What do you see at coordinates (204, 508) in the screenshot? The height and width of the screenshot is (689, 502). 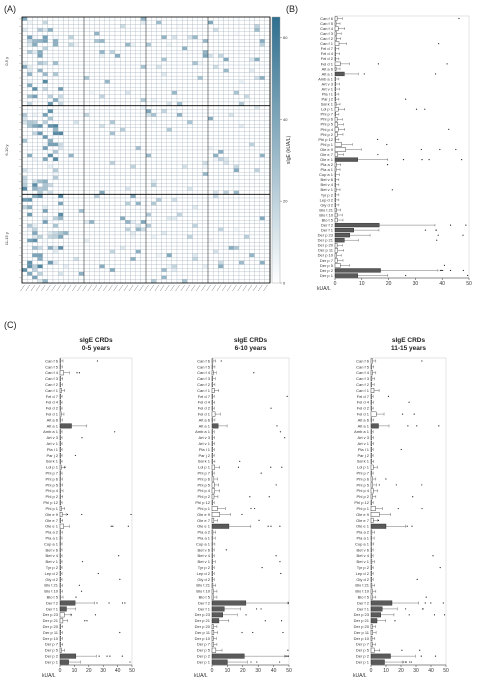 I see `category-label: Phl p 1` at bounding box center [204, 508].